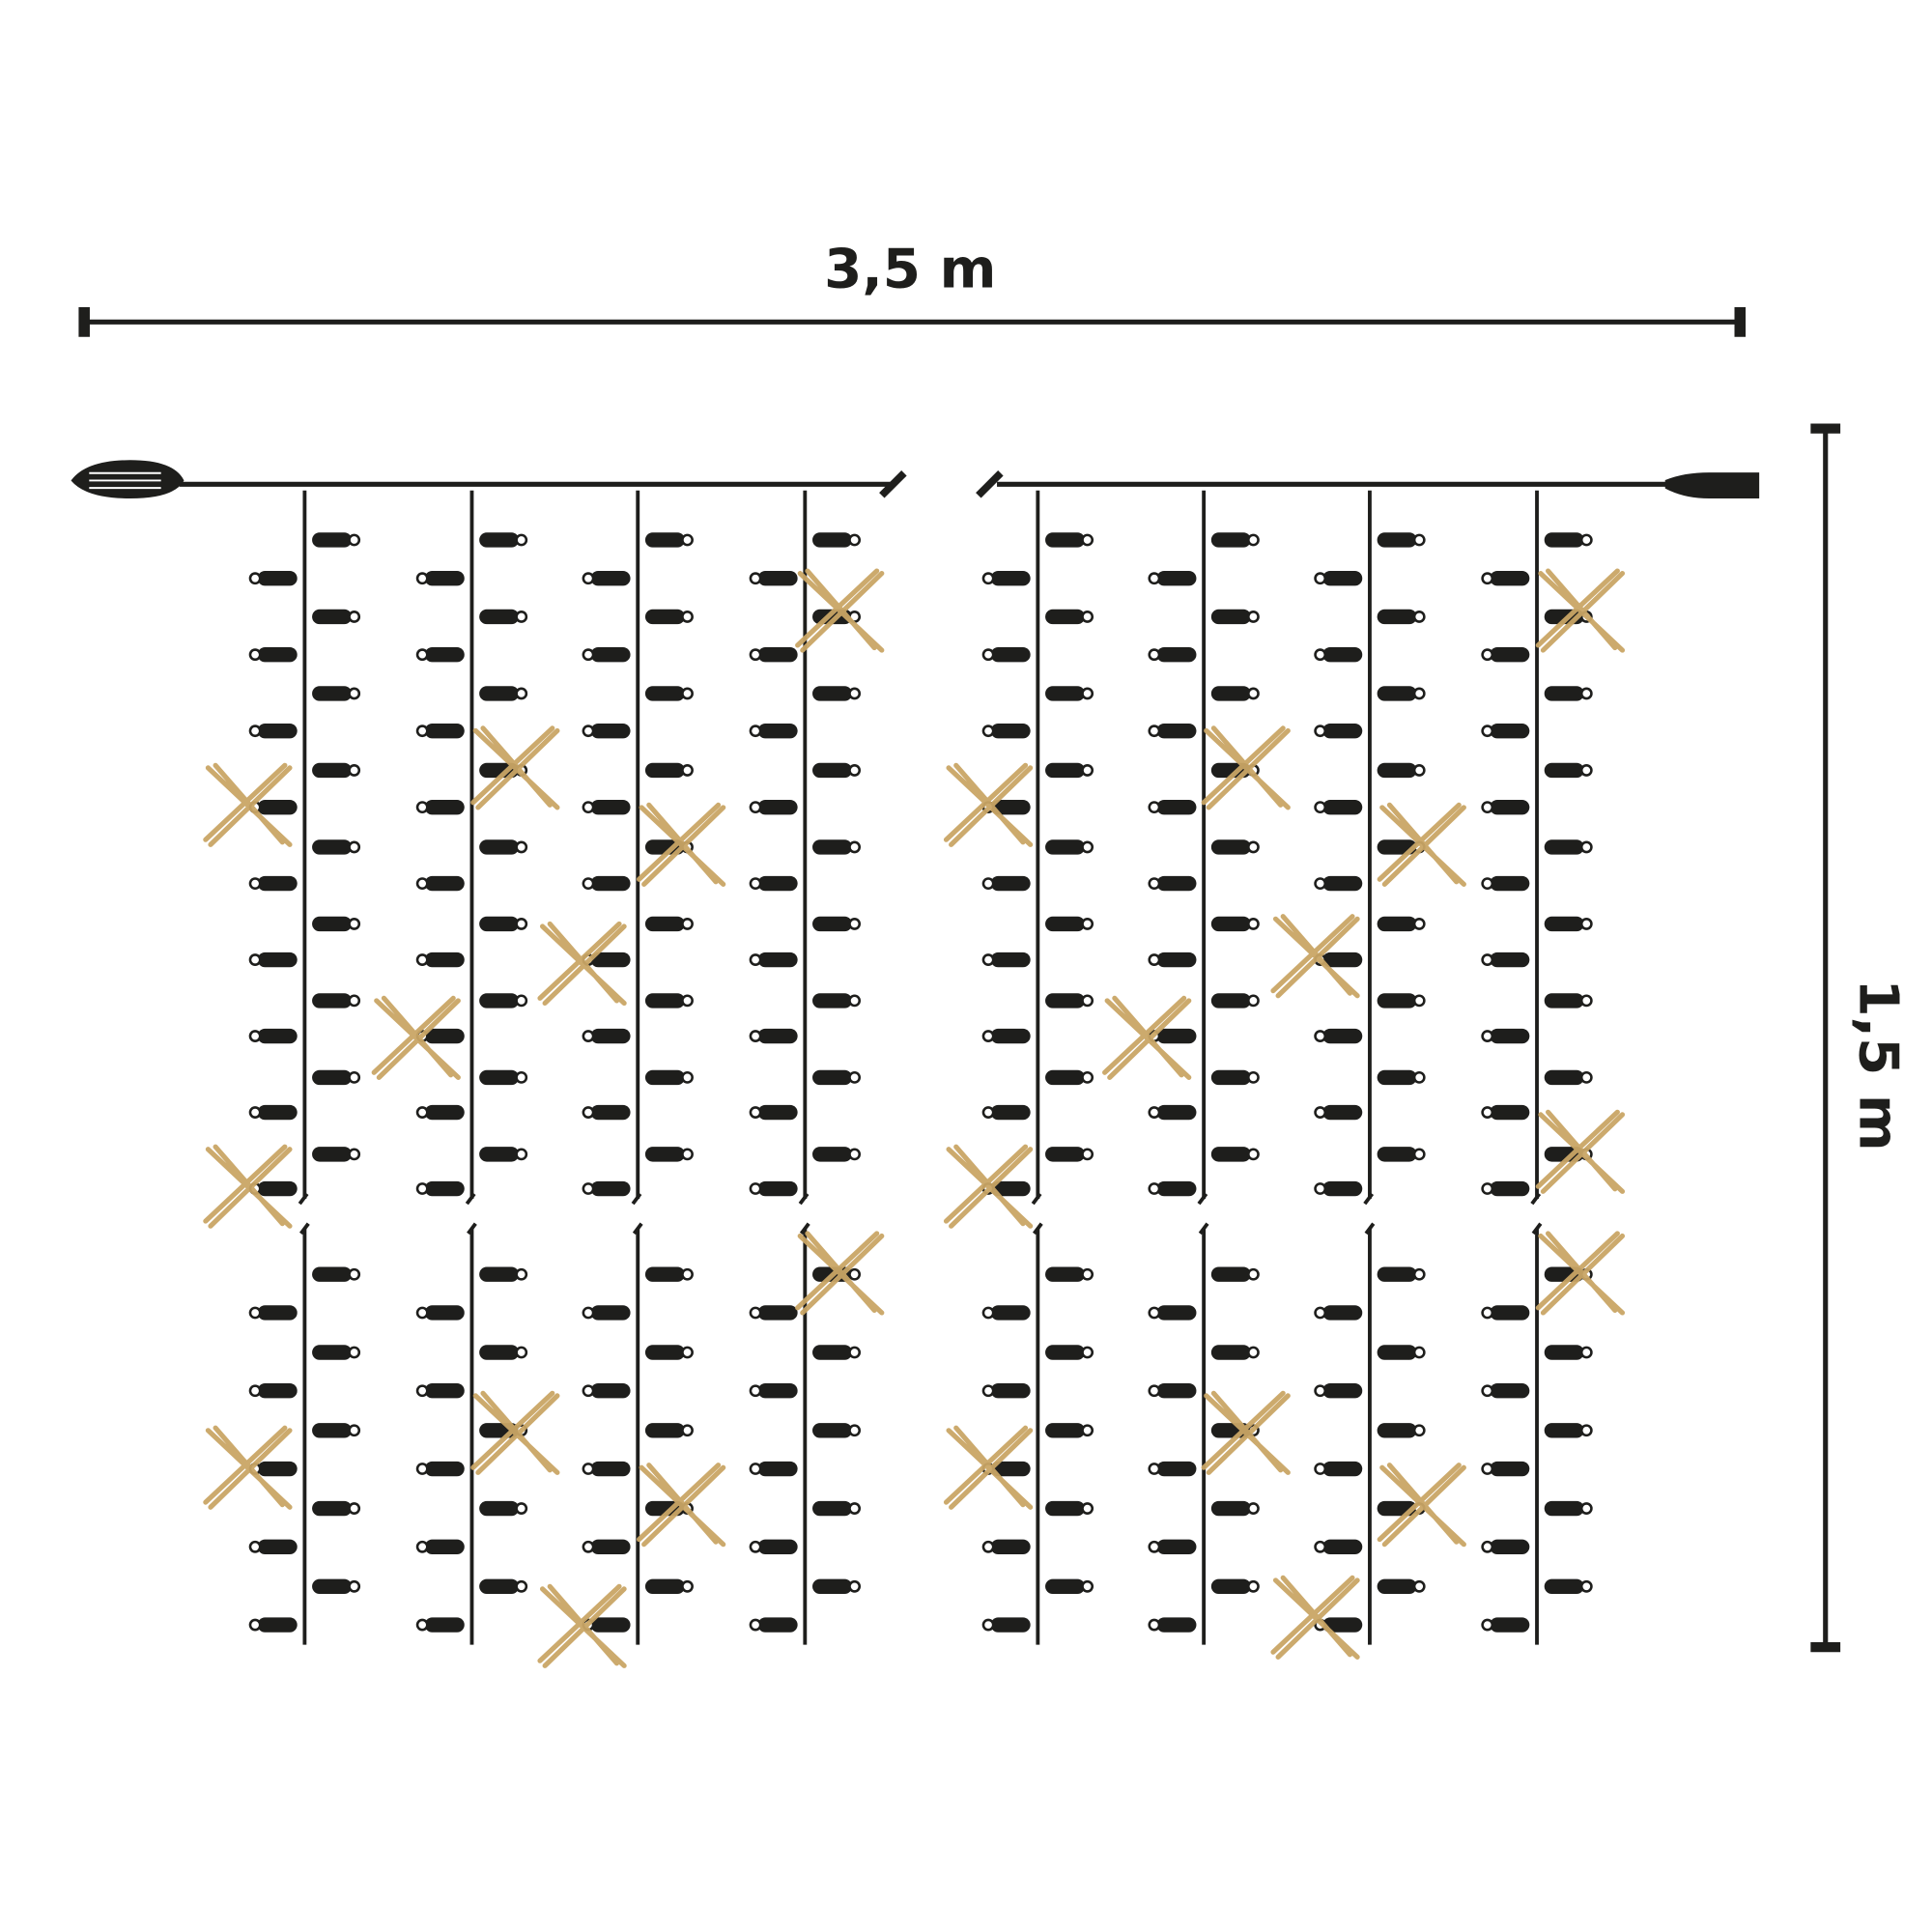 This screenshot has width=1932, height=1932. I want to click on width-label: 3,5 m, so click(910, 269).